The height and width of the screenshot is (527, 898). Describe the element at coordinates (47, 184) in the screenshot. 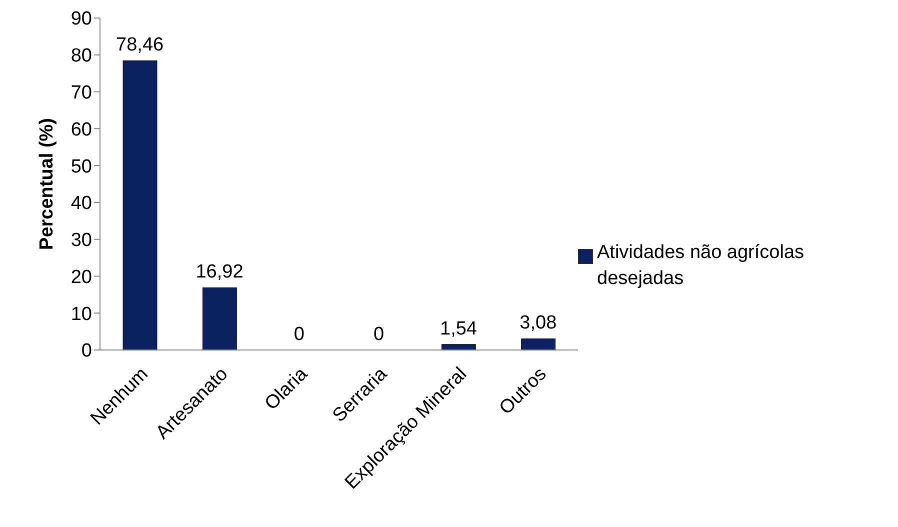

I see `y-axis-title: Percentual (%)` at that location.